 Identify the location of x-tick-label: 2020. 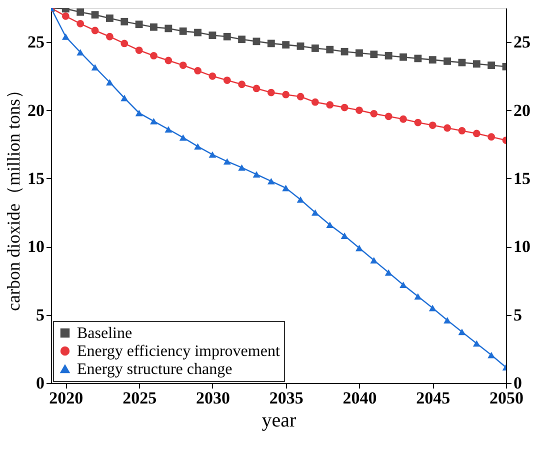
(66, 398).